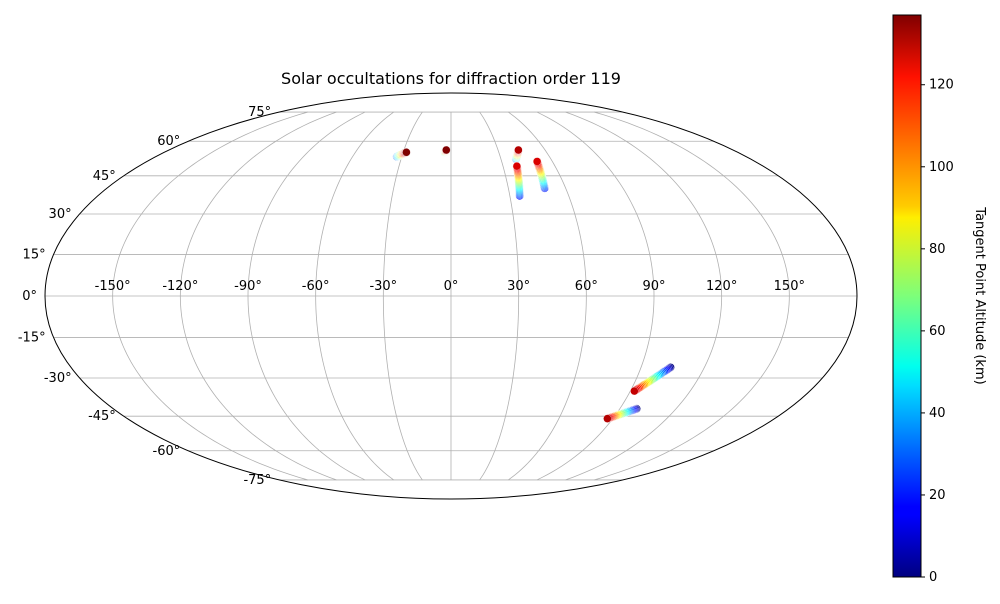 The height and width of the screenshot is (604, 1000). Describe the element at coordinates (941, 85) in the screenshot. I see `colorbar-tick-label: 120` at that location.